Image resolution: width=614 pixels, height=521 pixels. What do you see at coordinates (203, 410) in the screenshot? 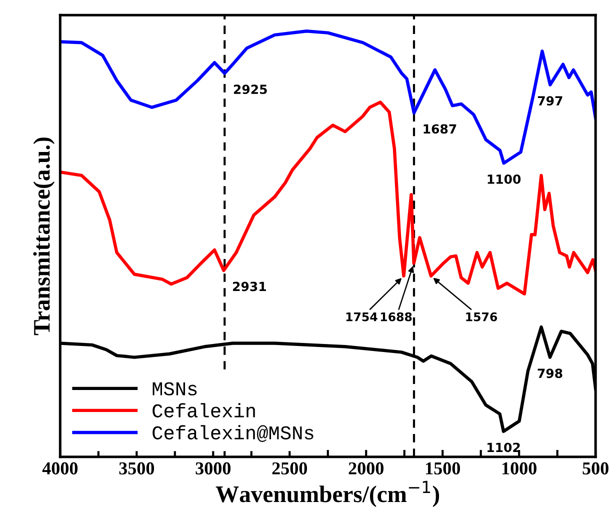
I see `legend-label: Cefalexin` at bounding box center [203, 410].